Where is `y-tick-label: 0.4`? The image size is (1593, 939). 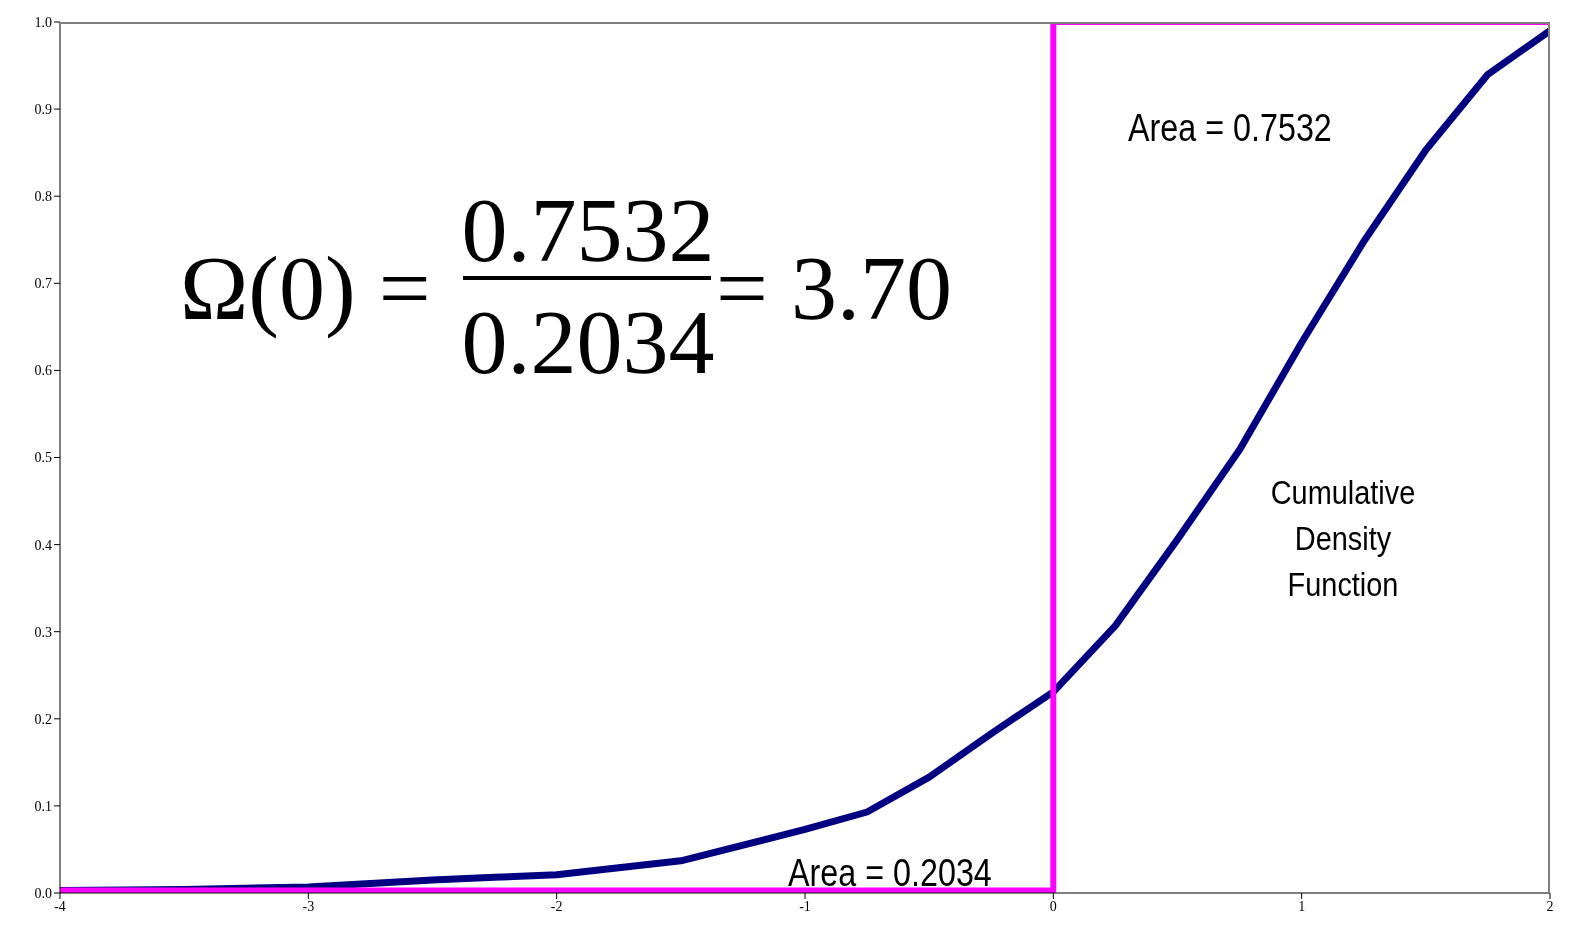 y-tick-label: 0.4 is located at coordinates (43, 545).